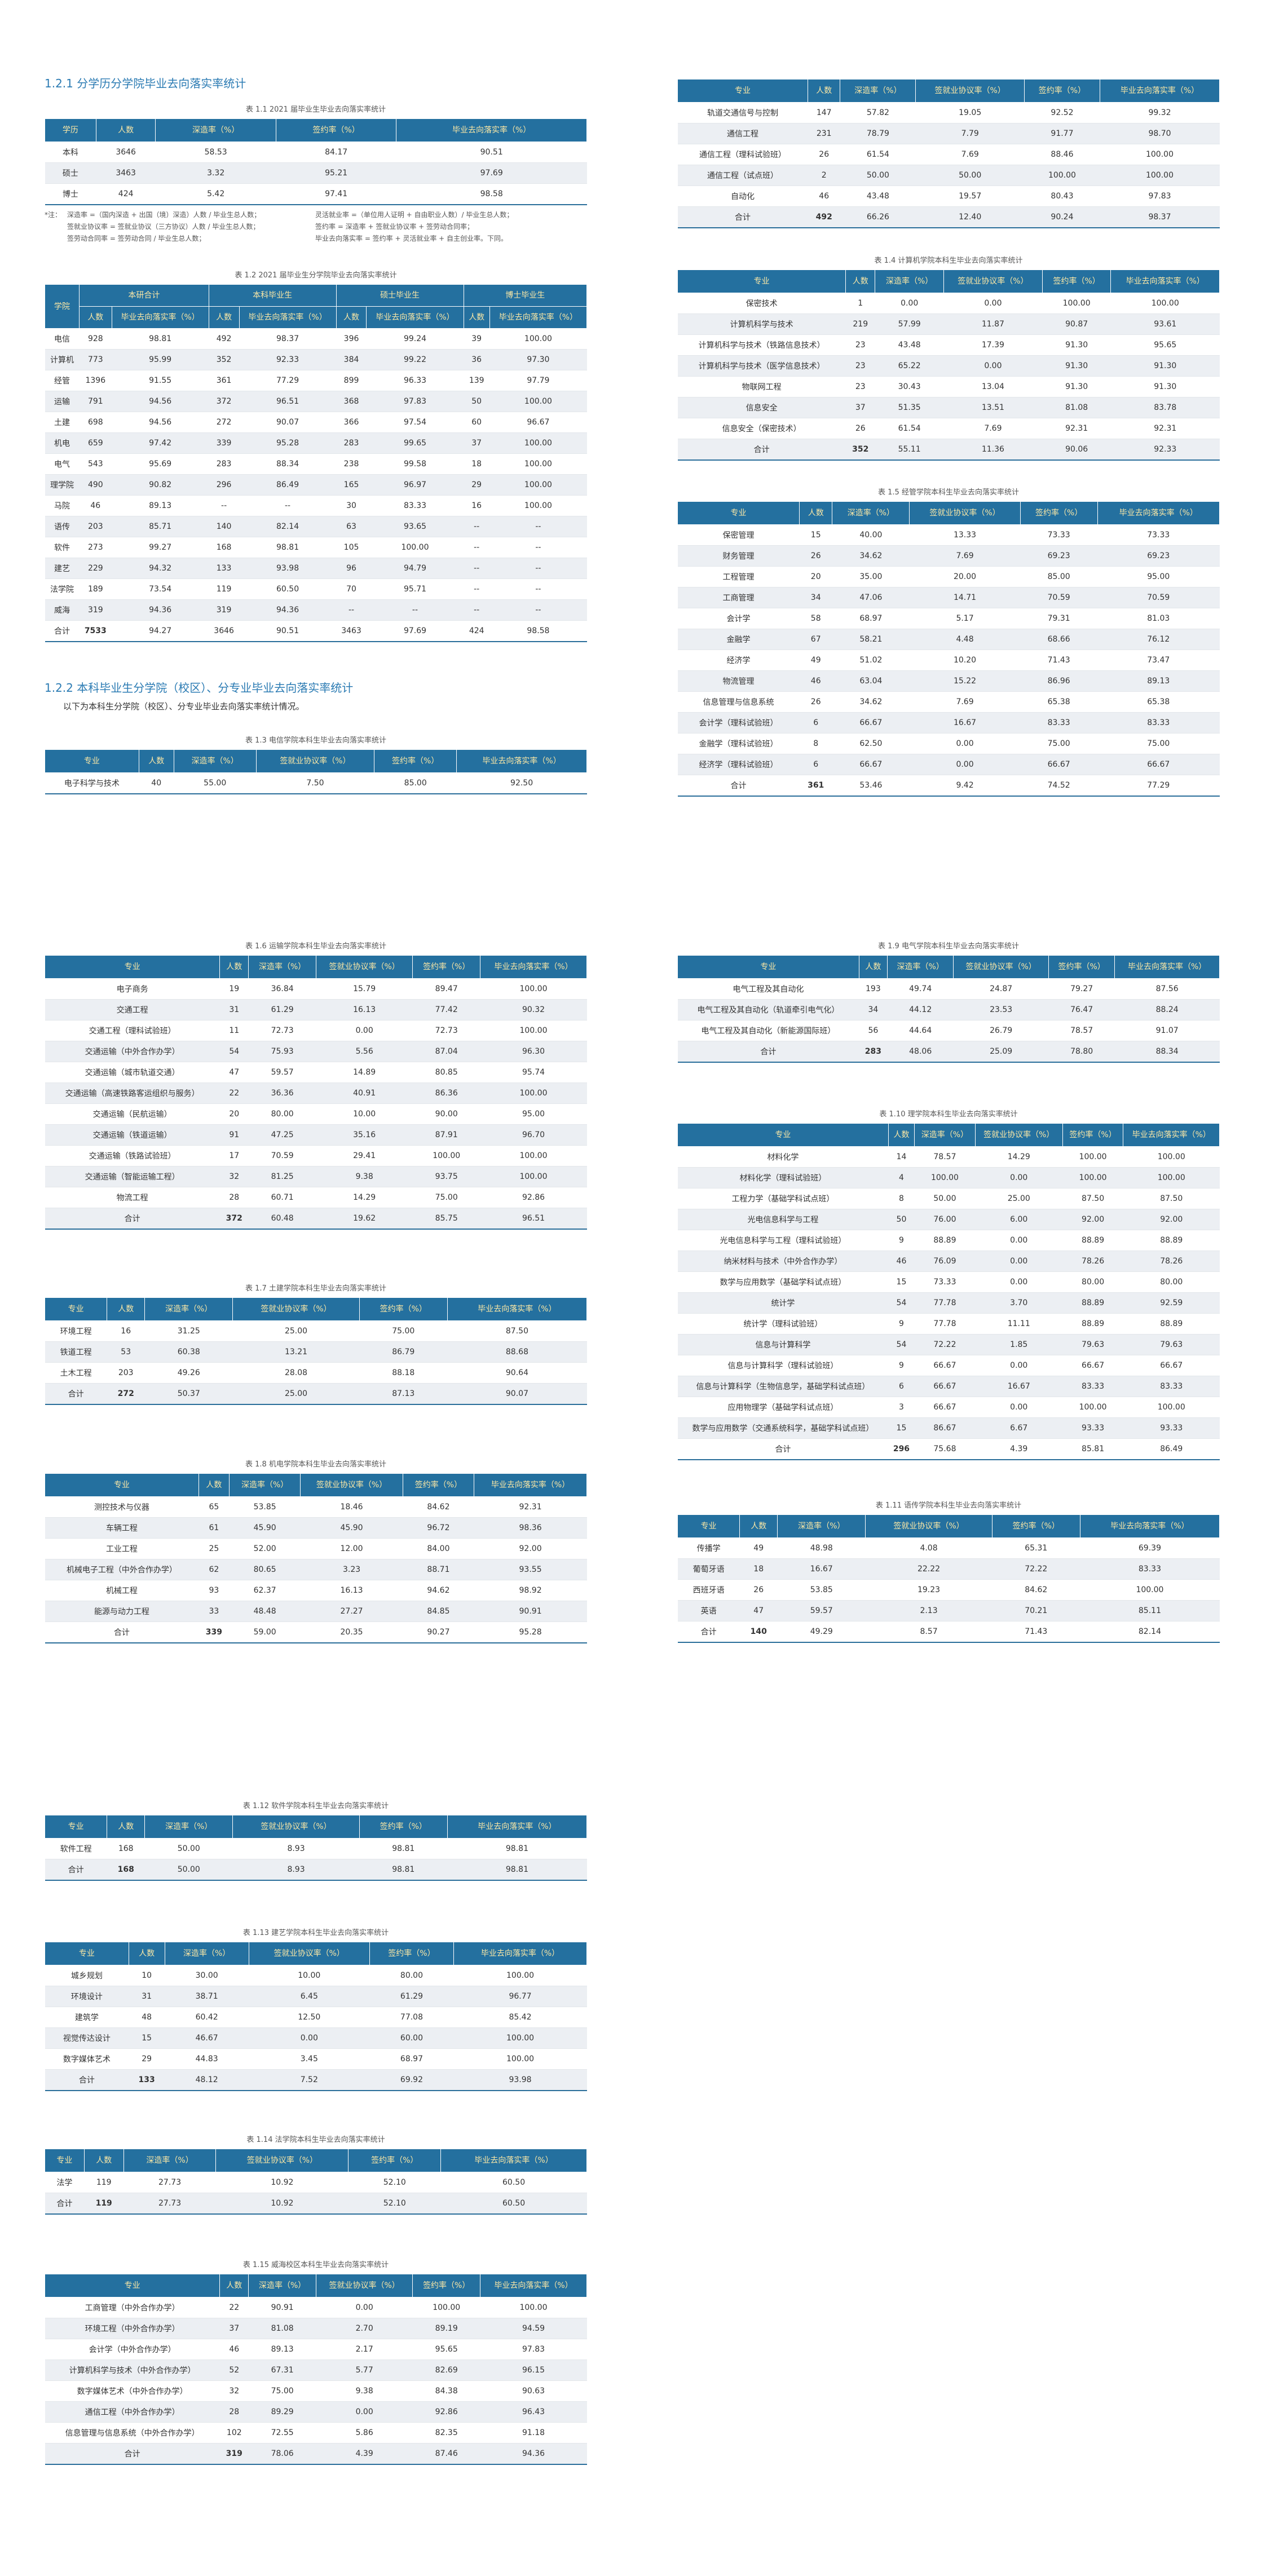 Image resolution: width=1266 pixels, height=2576 pixels. What do you see at coordinates (530, 1507) in the screenshot?
I see `cell: 92.31` at bounding box center [530, 1507].